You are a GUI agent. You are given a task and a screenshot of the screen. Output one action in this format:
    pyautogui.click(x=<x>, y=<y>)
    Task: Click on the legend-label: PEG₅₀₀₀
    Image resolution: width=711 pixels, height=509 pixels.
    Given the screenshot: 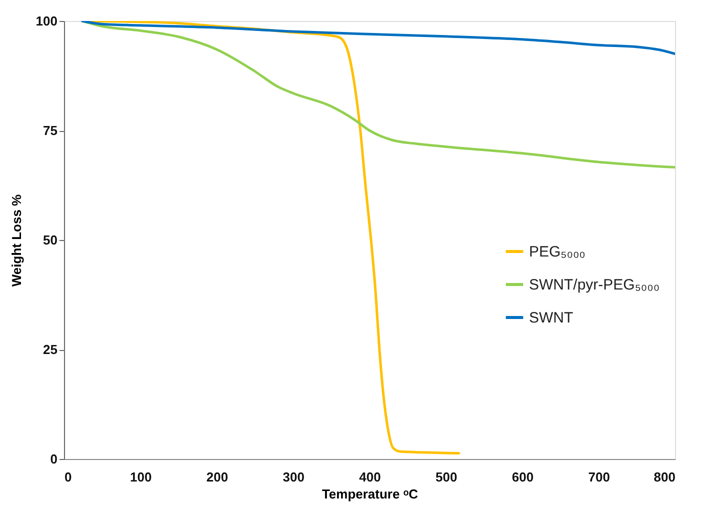 What is the action you would take?
    pyautogui.click(x=557, y=252)
    